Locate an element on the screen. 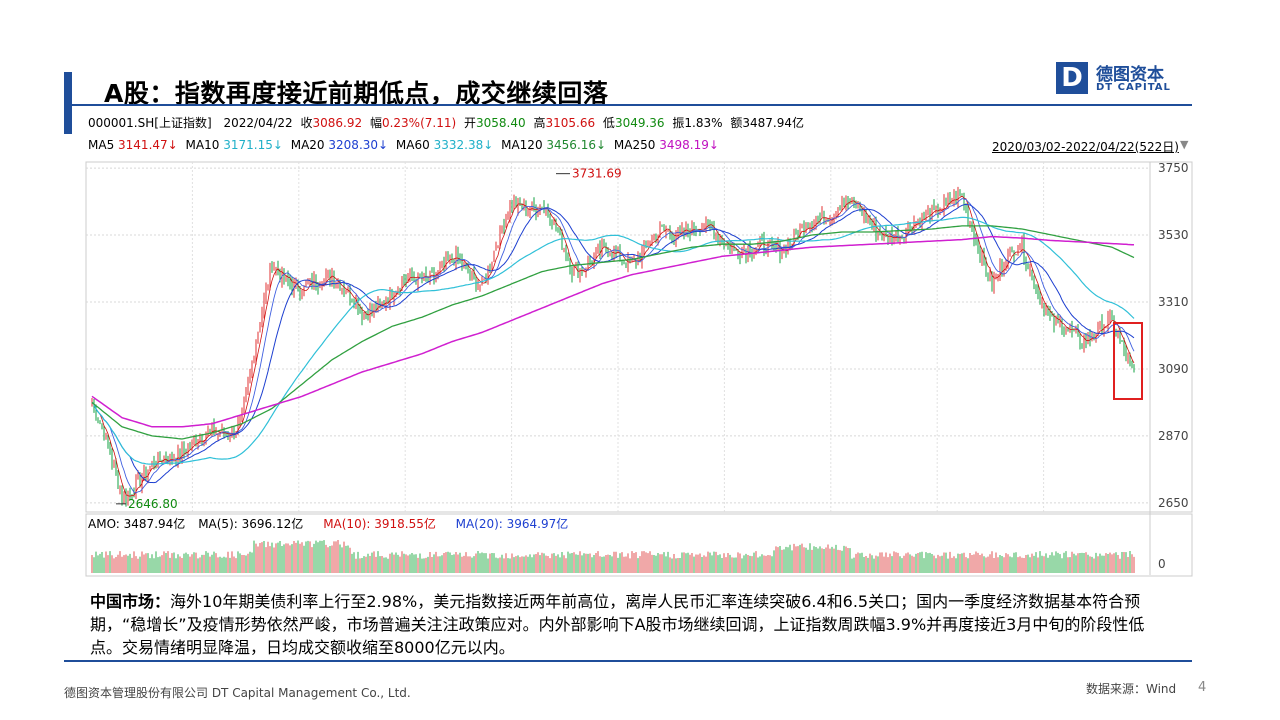  volume-zero-label: 0 is located at coordinates (1162, 564).